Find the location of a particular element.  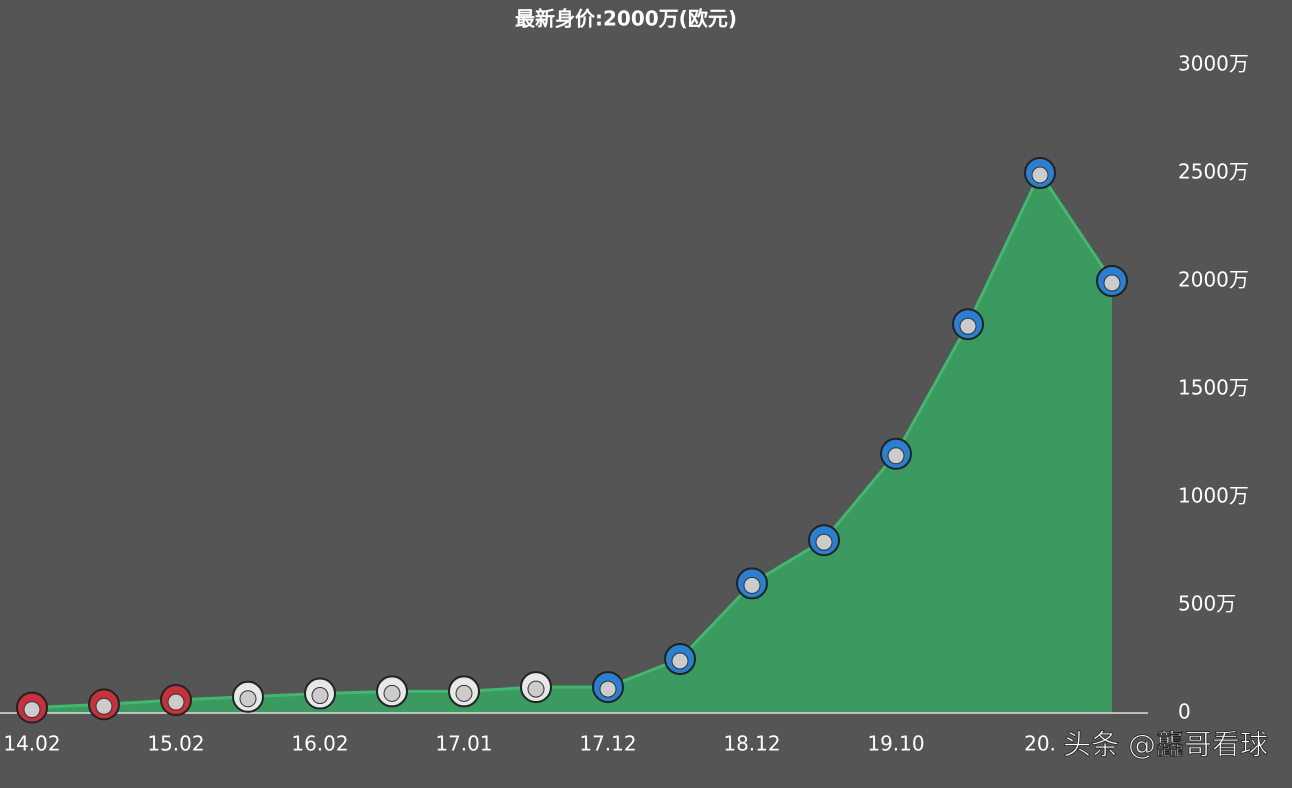

x-tick-label: 16.02 is located at coordinates (319, 744).